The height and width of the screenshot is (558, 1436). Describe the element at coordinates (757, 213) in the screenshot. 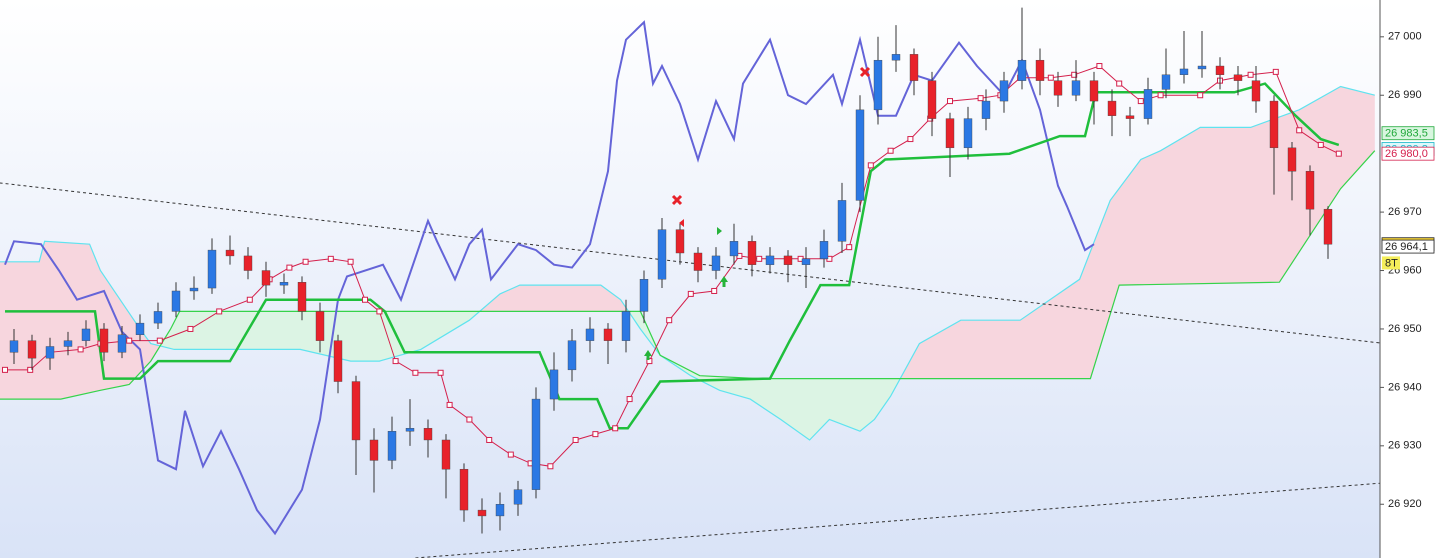

I see `signal-icons` at that location.